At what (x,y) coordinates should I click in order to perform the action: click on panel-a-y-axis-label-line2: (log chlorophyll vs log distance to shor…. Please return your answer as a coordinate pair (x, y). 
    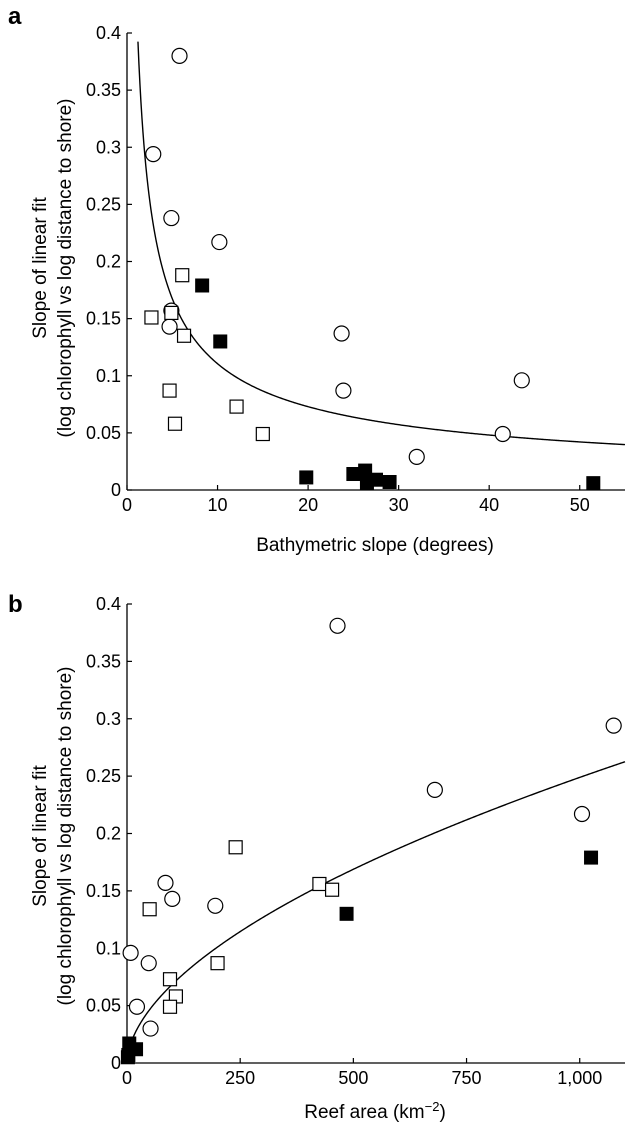
    Looking at the image, I should click on (65, 267).